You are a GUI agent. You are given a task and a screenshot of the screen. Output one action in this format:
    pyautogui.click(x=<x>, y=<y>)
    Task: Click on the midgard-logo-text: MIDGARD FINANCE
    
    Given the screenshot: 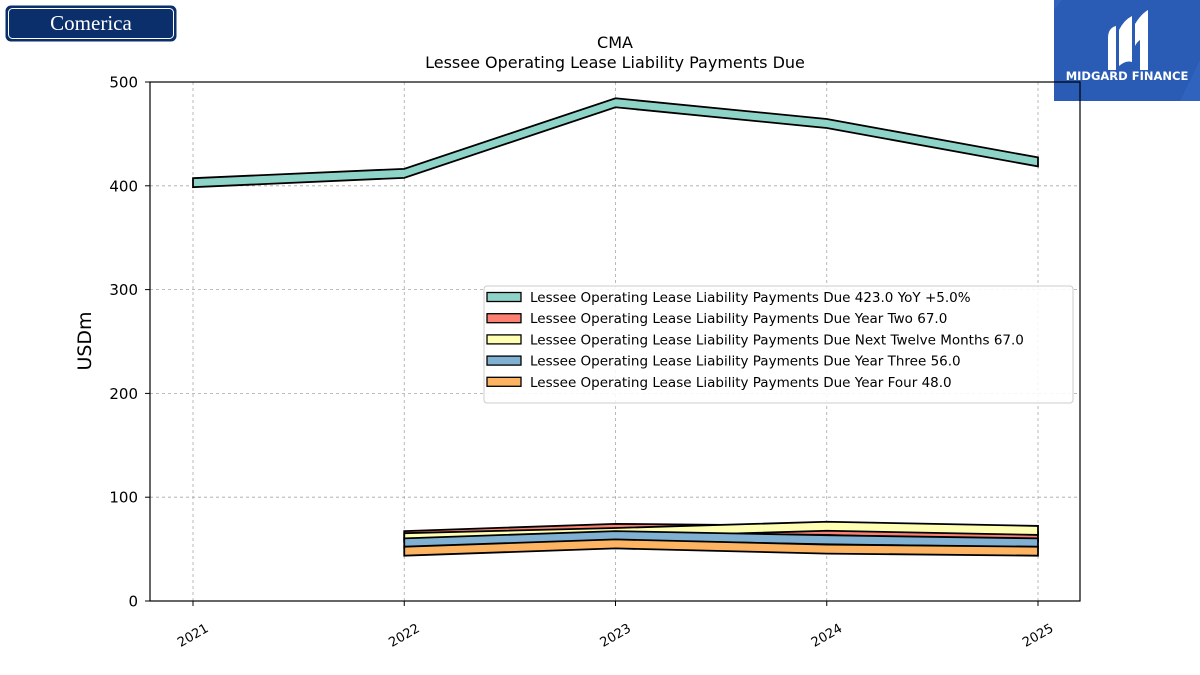 What is the action you would take?
    pyautogui.click(x=1127, y=76)
    